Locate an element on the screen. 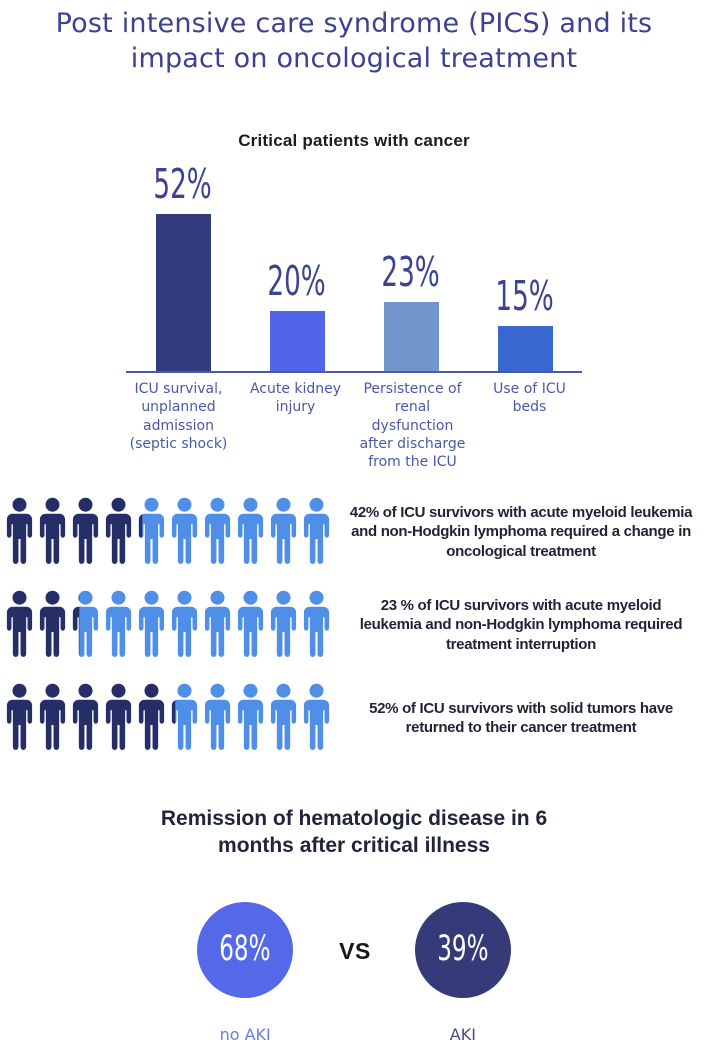  no-aki-group: 68% no AKI is located at coordinates (245, 972).